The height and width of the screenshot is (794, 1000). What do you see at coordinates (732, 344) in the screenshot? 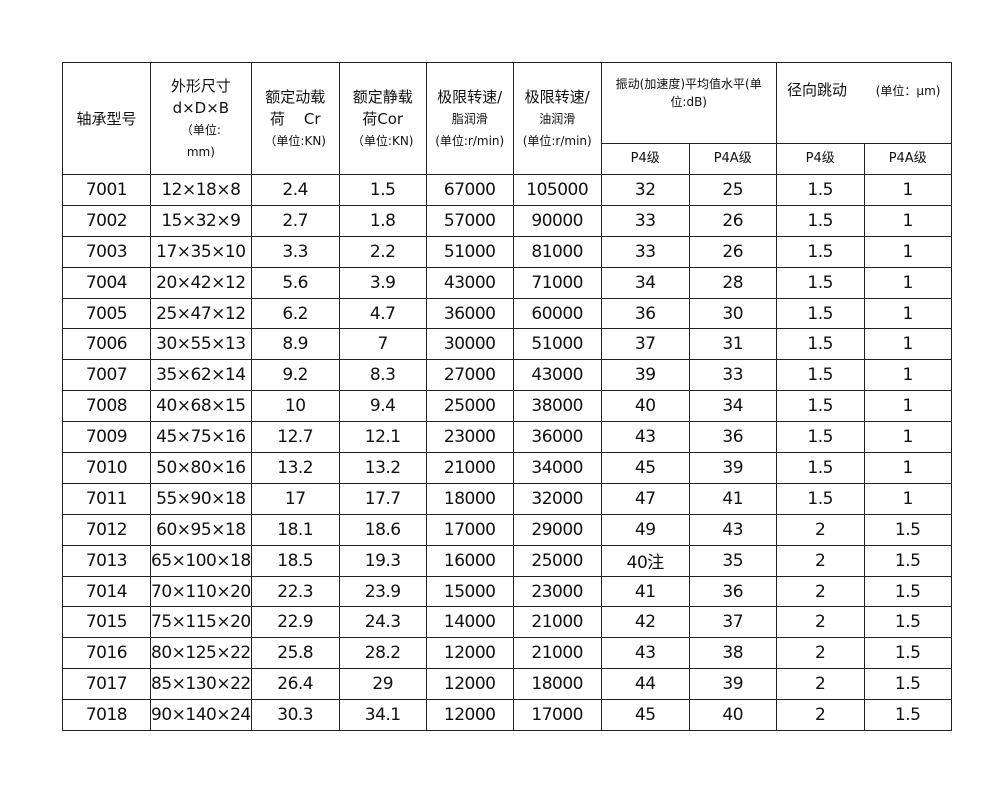
I see `cell-vibration-p4a: 31` at bounding box center [732, 344].